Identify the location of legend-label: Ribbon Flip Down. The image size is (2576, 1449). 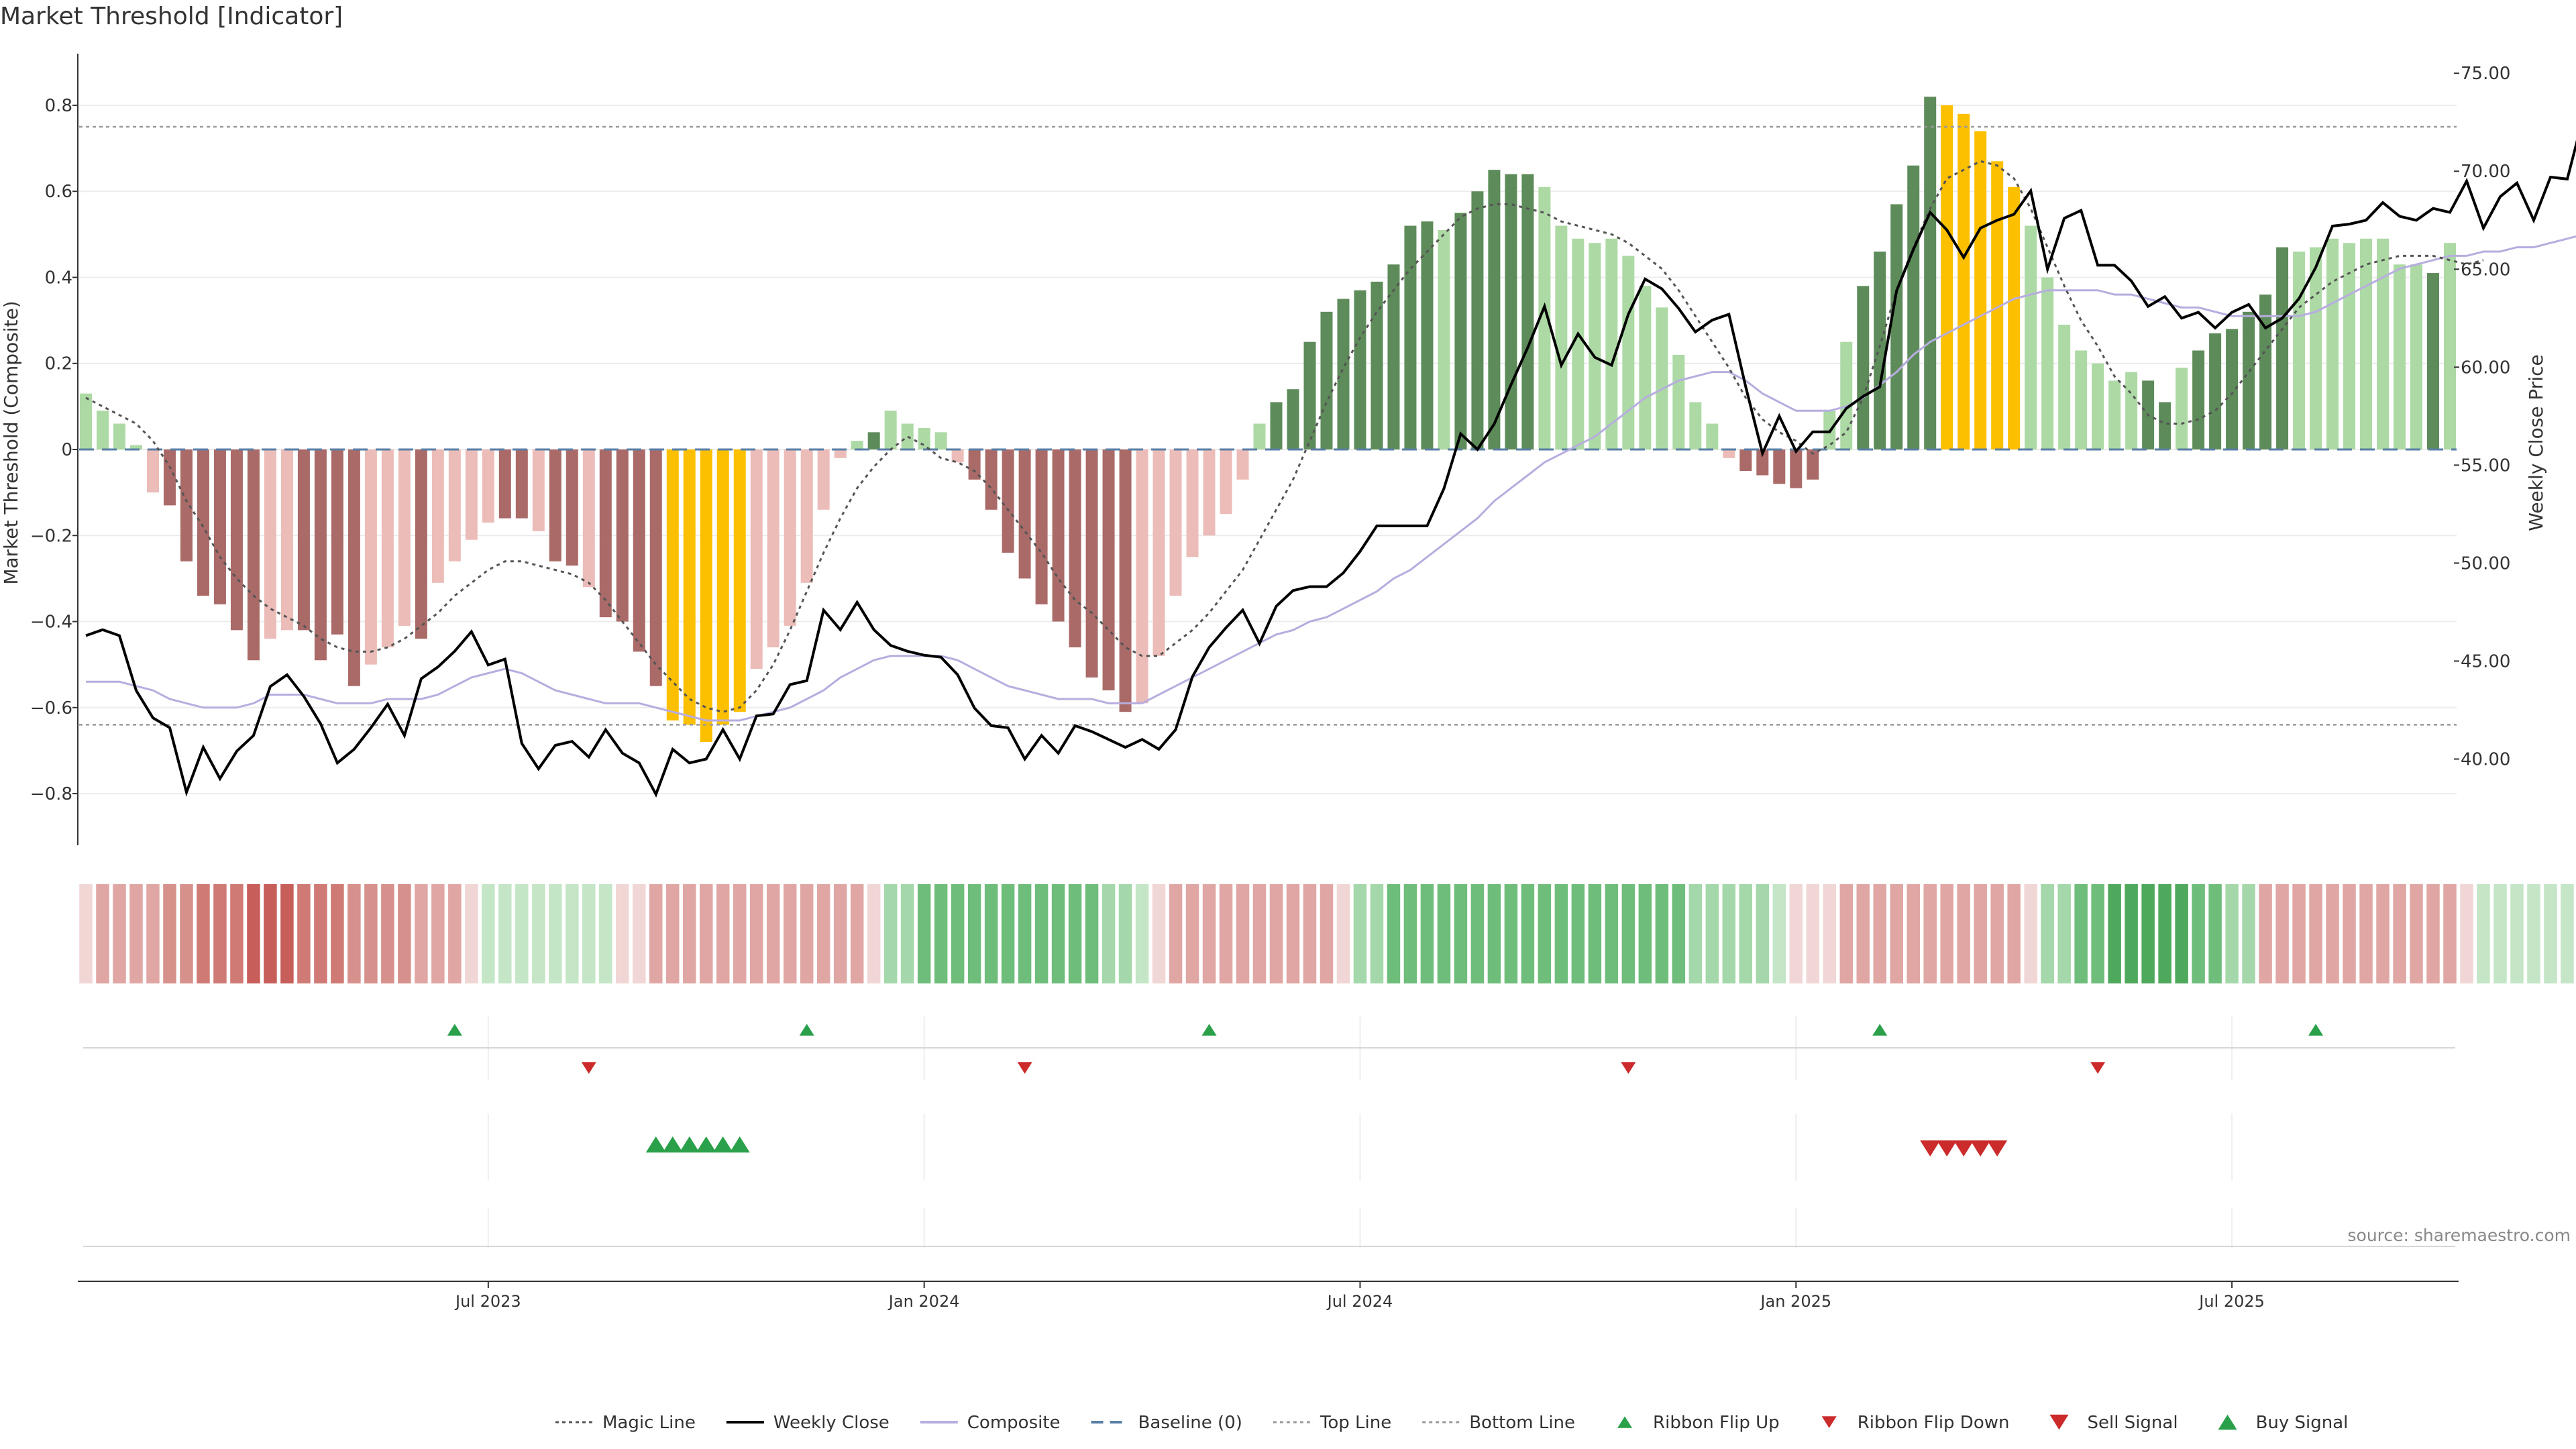
(1934, 1423).